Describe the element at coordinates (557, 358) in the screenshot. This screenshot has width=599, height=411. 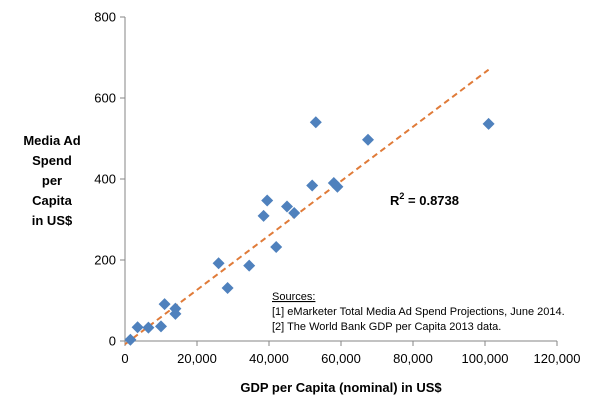
I see `x-tick-label: 120,000` at that location.